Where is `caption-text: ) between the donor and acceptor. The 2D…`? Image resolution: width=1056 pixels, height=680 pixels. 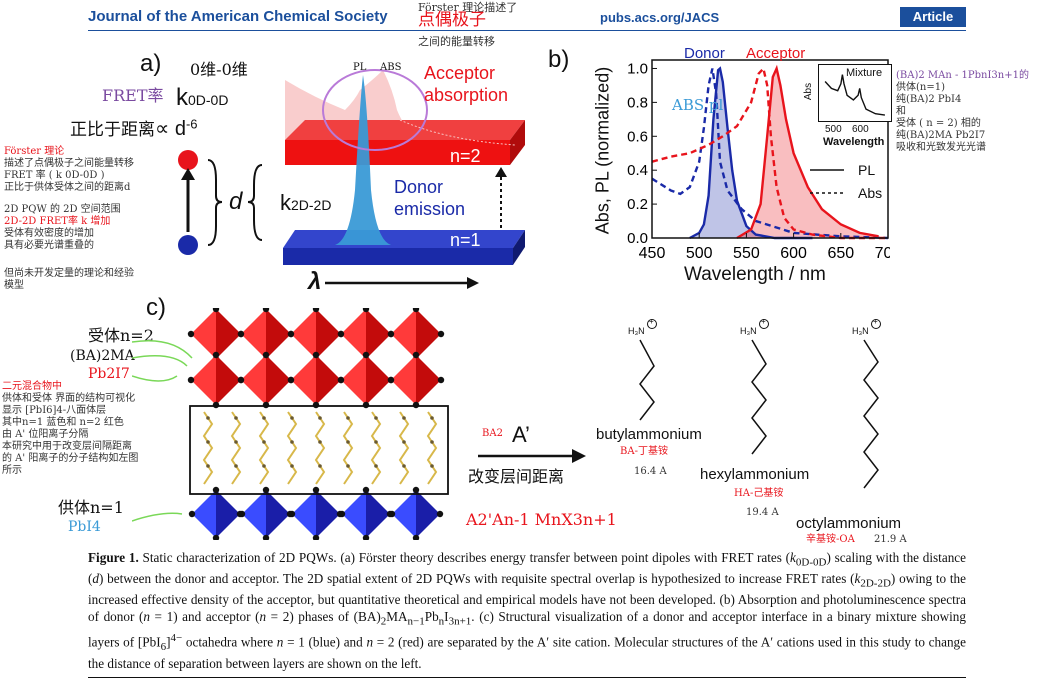 caption-text: ) between the donor and acceptor. The 2D… is located at coordinates (477, 579).